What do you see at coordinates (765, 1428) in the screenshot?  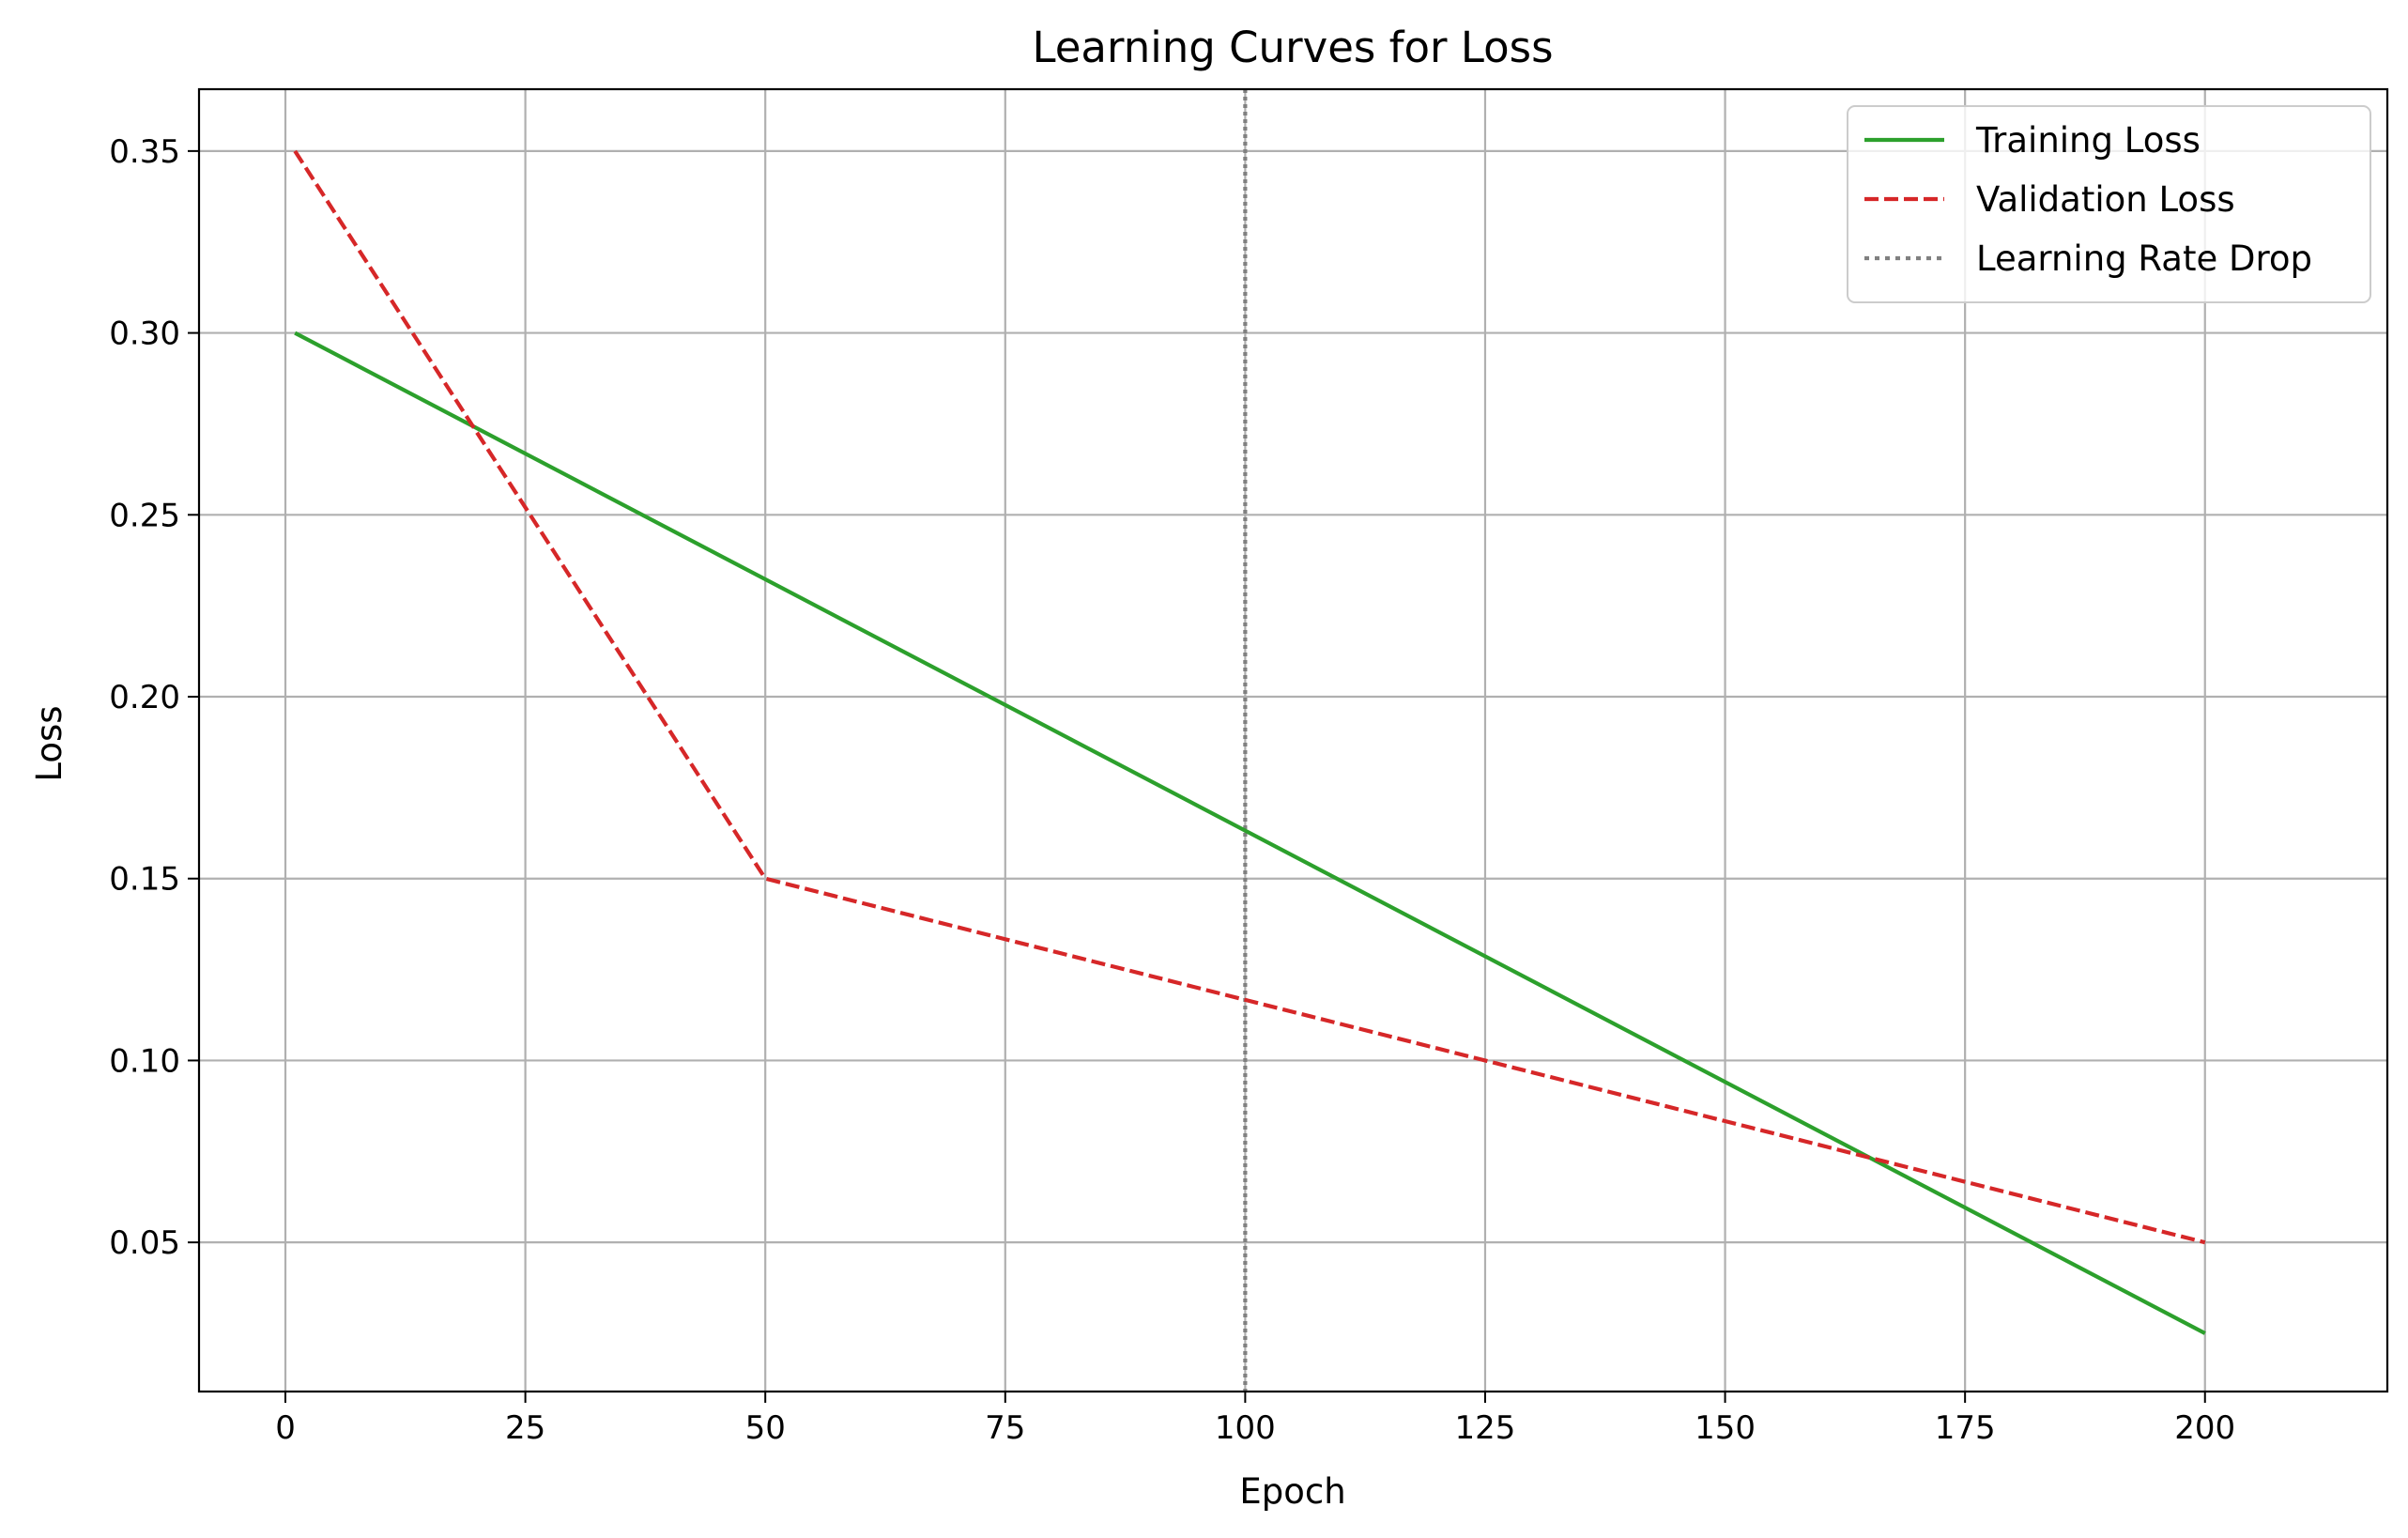 I see `x-tick-label: 50` at bounding box center [765, 1428].